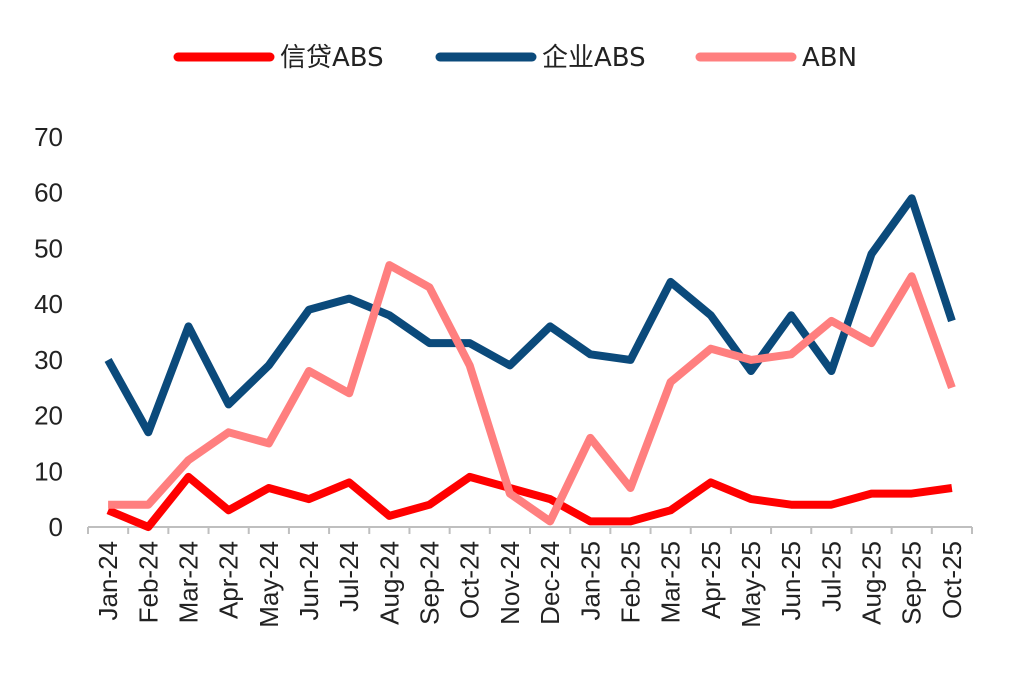 The height and width of the screenshot is (685, 1023). Describe the element at coordinates (671, 582) in the screenshot. I see `x-tick-label: Mar-25` at that location.